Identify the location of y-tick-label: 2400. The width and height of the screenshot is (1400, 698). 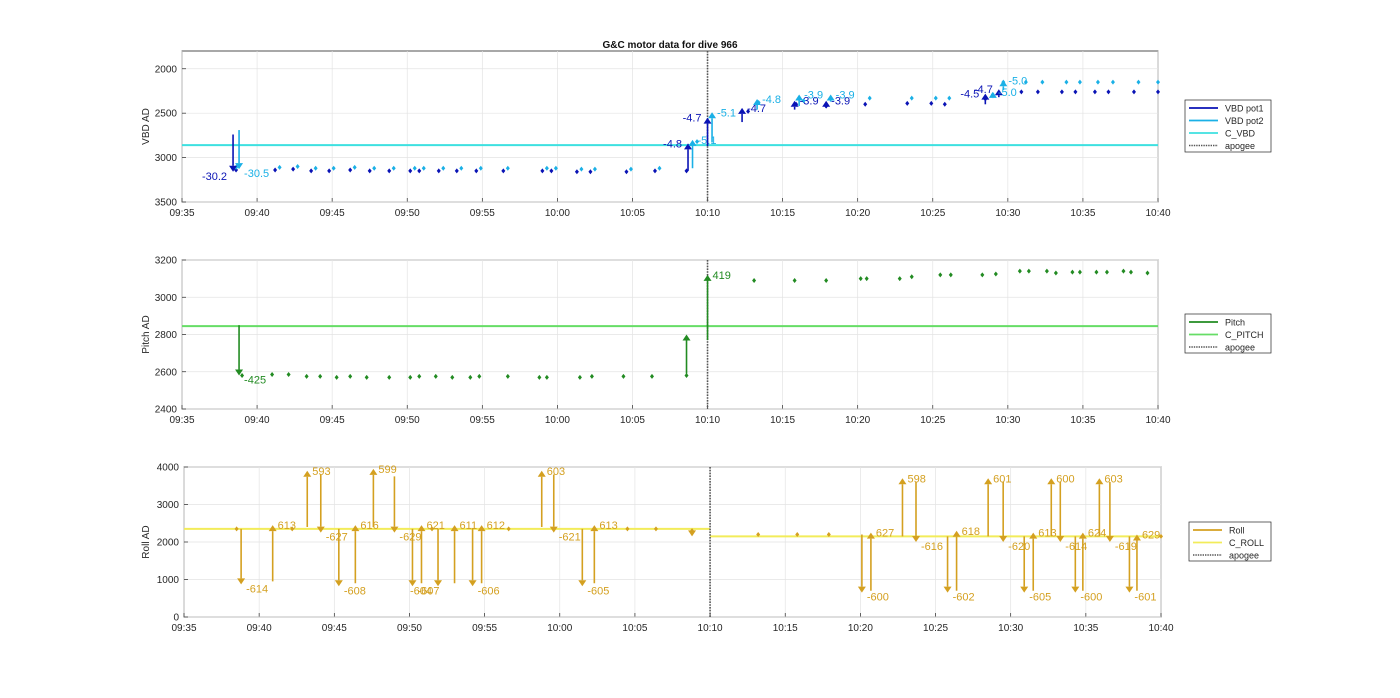
(166, 410).